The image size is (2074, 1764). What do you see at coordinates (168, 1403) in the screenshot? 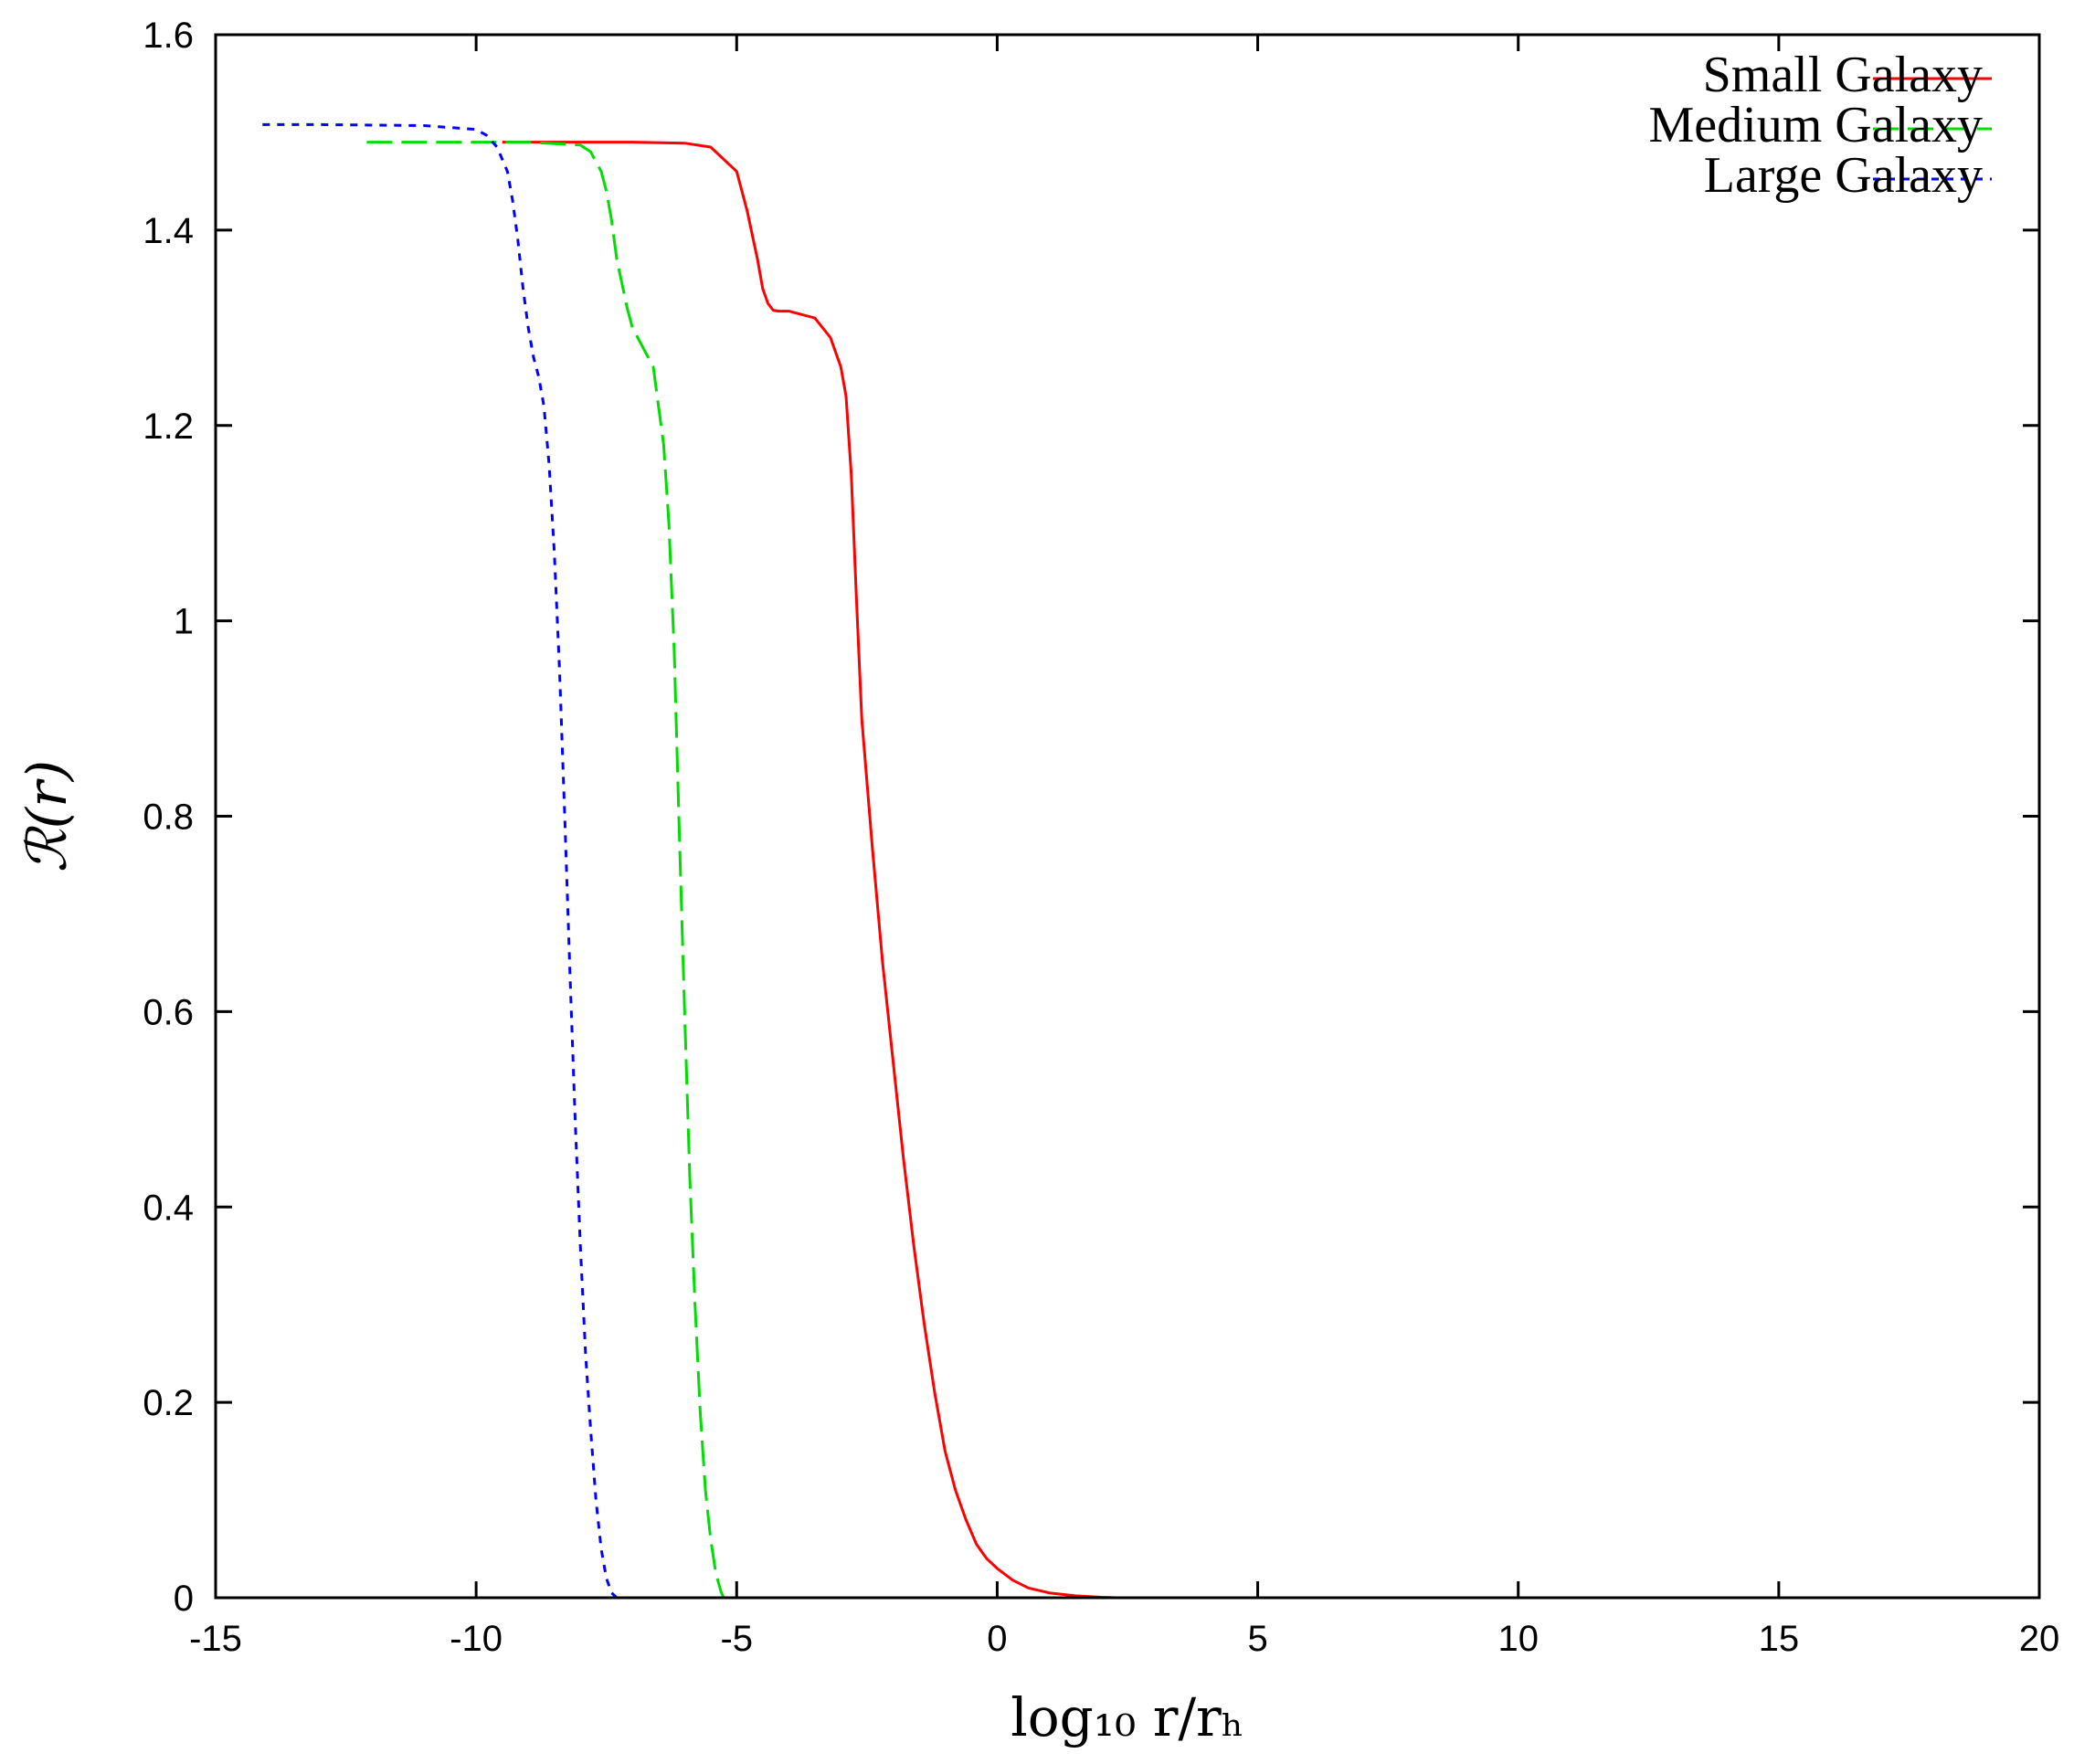
I see `y-tick-label: 0.2` at bounding box center [168, 1403].